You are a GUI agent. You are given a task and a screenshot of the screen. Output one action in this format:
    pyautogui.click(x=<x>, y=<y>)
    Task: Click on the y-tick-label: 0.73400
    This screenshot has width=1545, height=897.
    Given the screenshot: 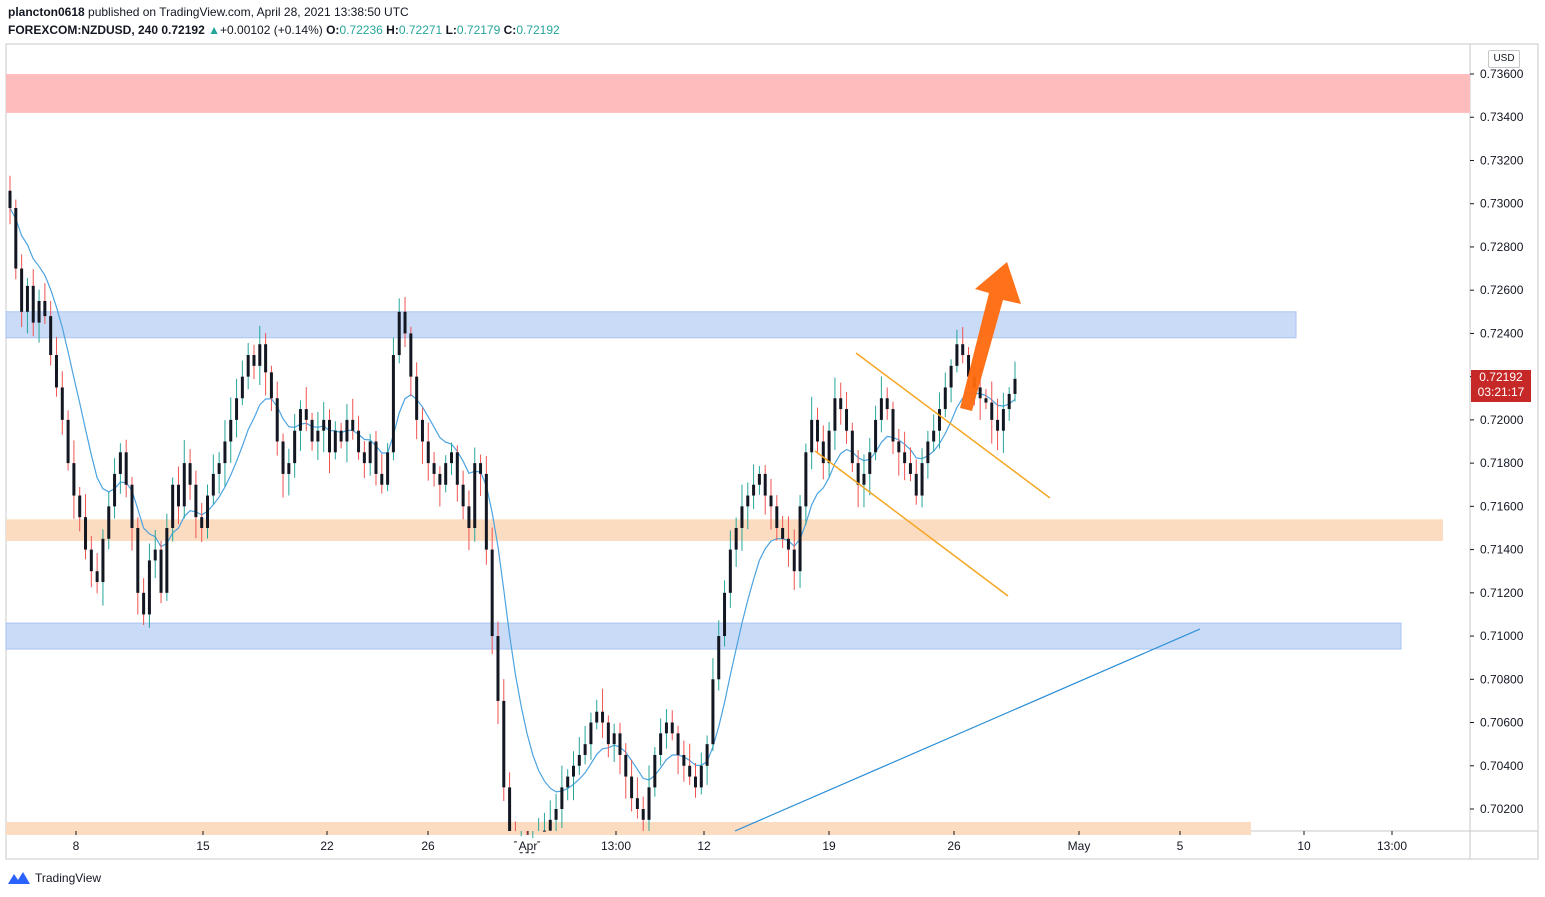 What is the action you would take?
    pyautogui.click(x=1502, y=117)
    